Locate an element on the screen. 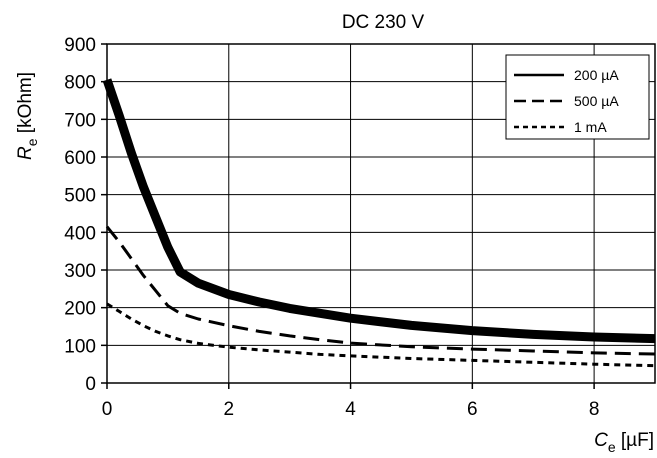 The image size is (657, 458). legend-box is located at coordinates (577, 97).